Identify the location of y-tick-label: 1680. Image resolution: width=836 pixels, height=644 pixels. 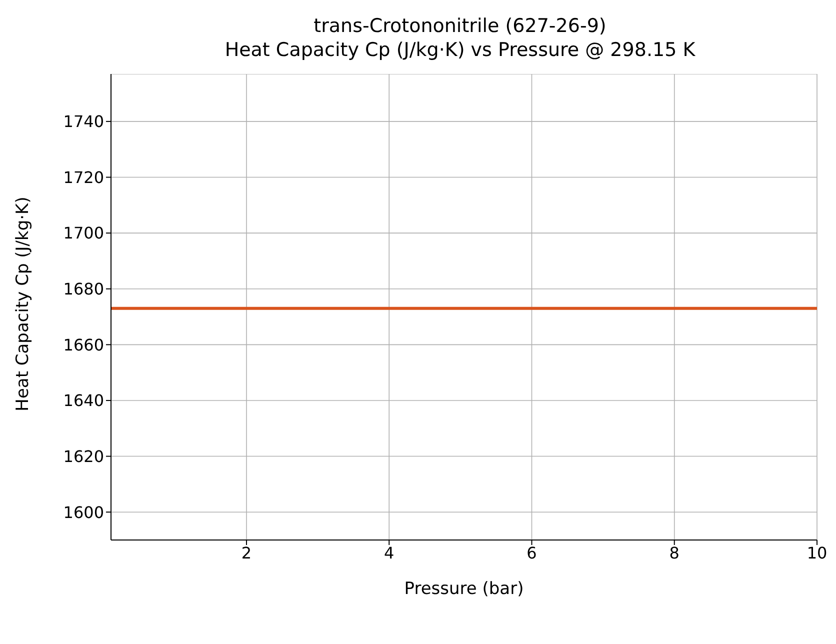
(83, 289).